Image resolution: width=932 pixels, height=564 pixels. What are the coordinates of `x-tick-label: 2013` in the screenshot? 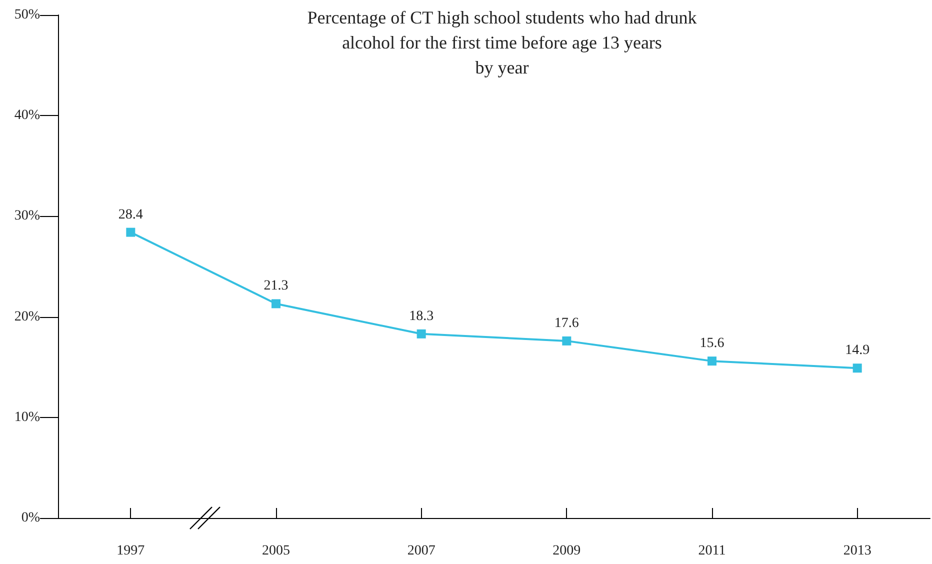 It's located at (857, 551).